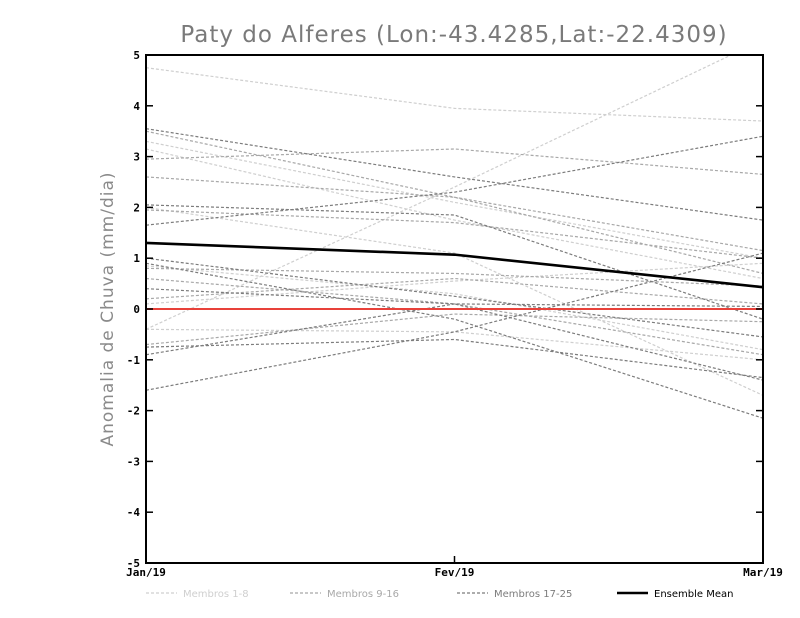 This screenshot has width=800, height=618. I want to click on legend-label: Membros 17-25, so click(533, 594).